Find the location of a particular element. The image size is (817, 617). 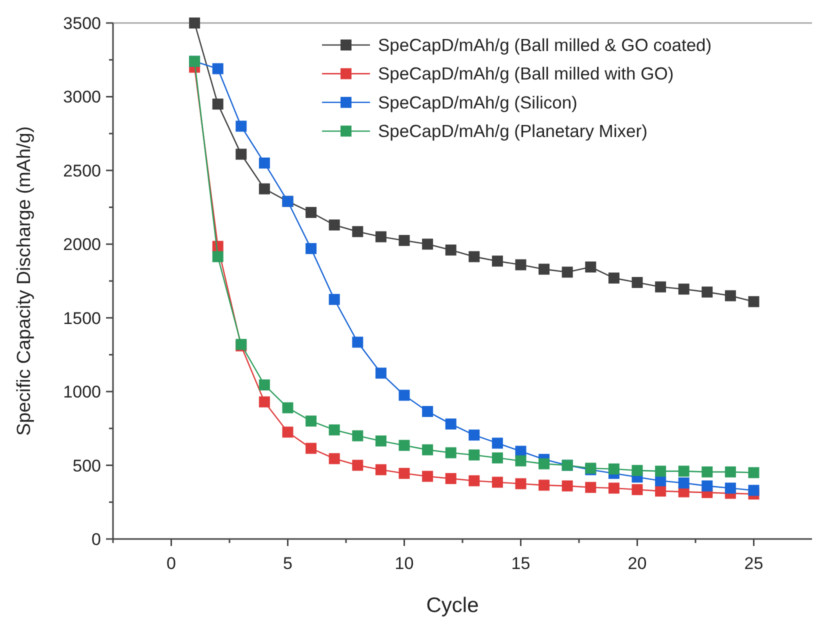

y-tick-label: 2000 is located at coordinates (82, 244).